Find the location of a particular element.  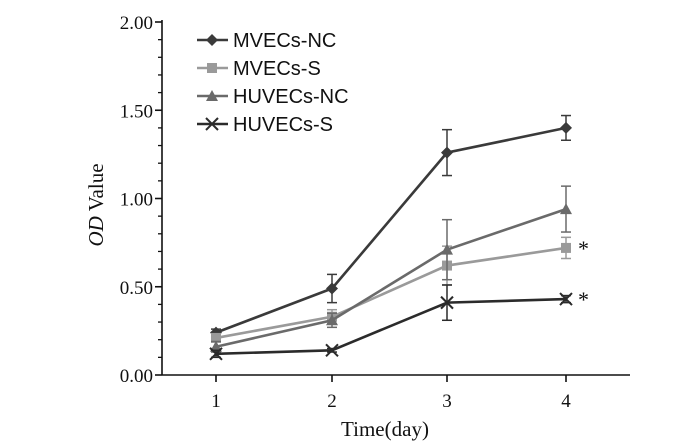

legend-label: MVECs-NC is located at coordinates (284, 41).